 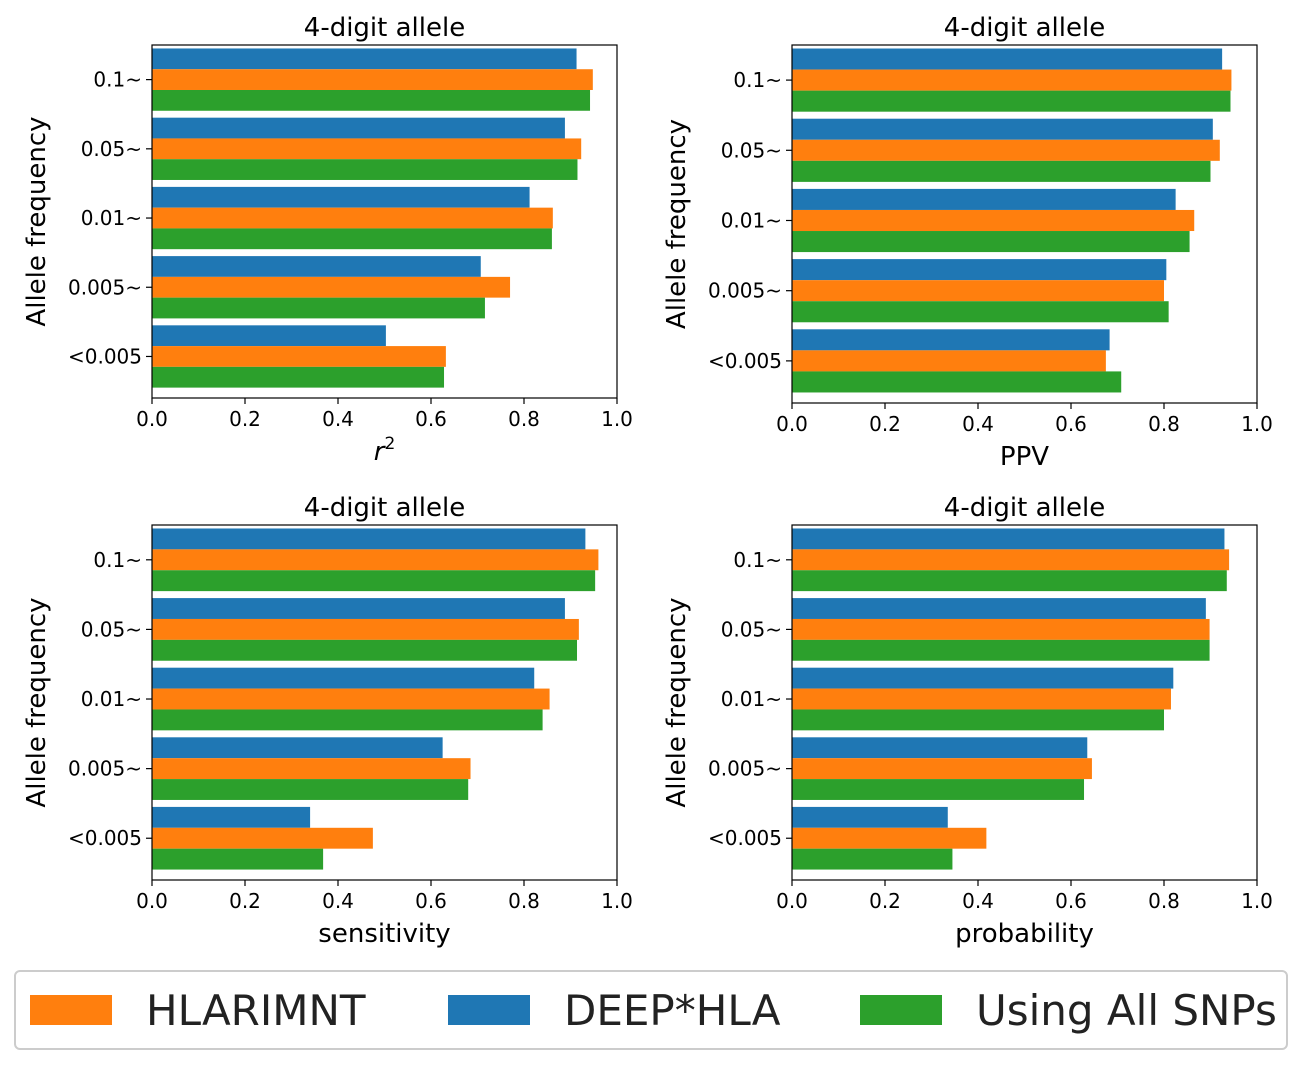 I want to click on legend-swatch-hlarimnt, so click(x=71, y=1010).